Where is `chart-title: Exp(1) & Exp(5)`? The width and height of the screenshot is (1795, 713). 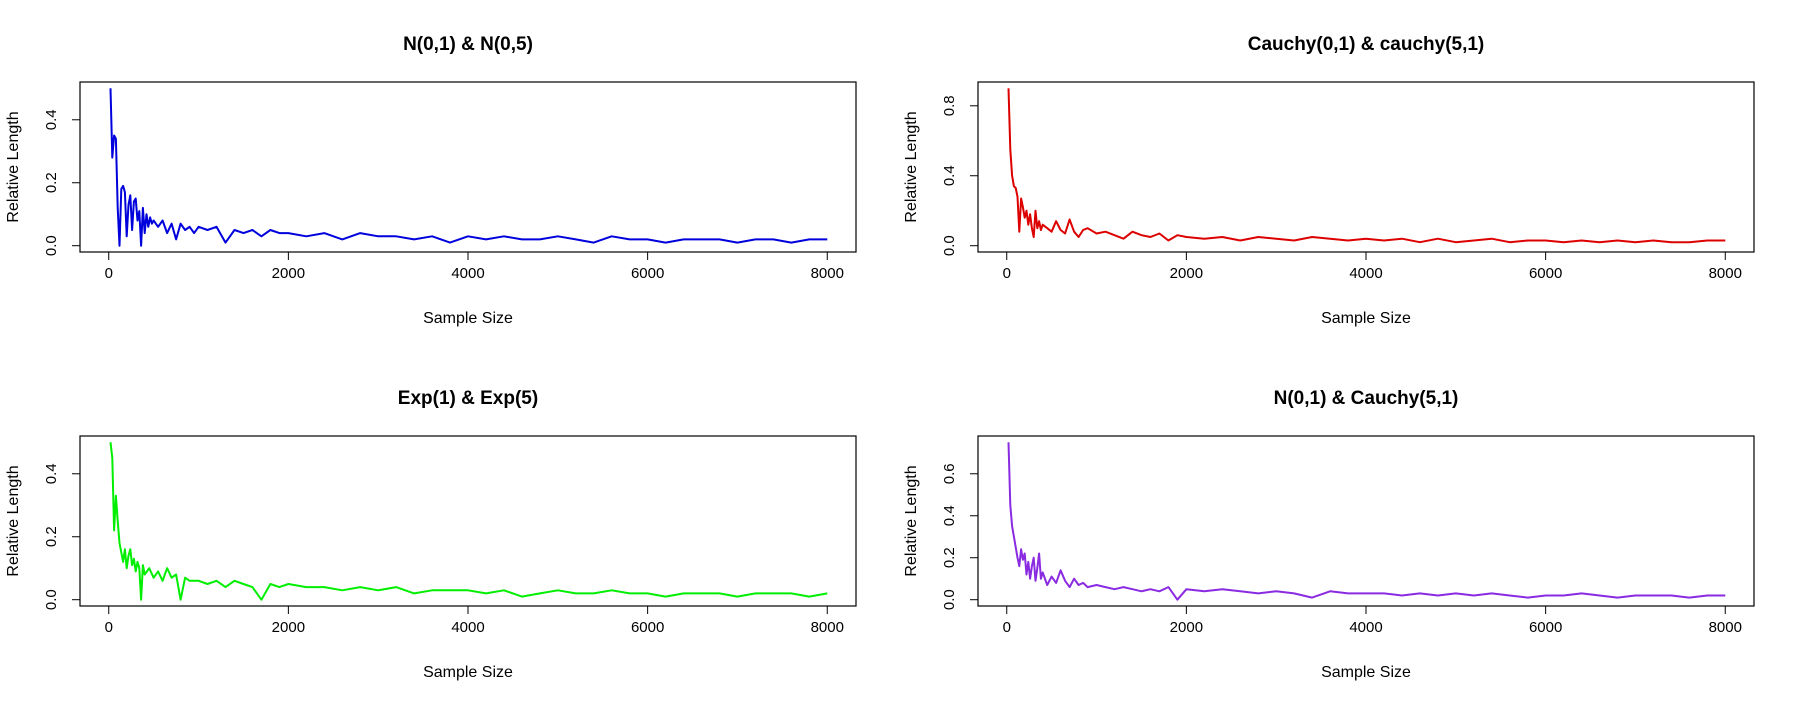
chart-title: Exp(1) & Exp(5) is located at coordinates (468, 398).